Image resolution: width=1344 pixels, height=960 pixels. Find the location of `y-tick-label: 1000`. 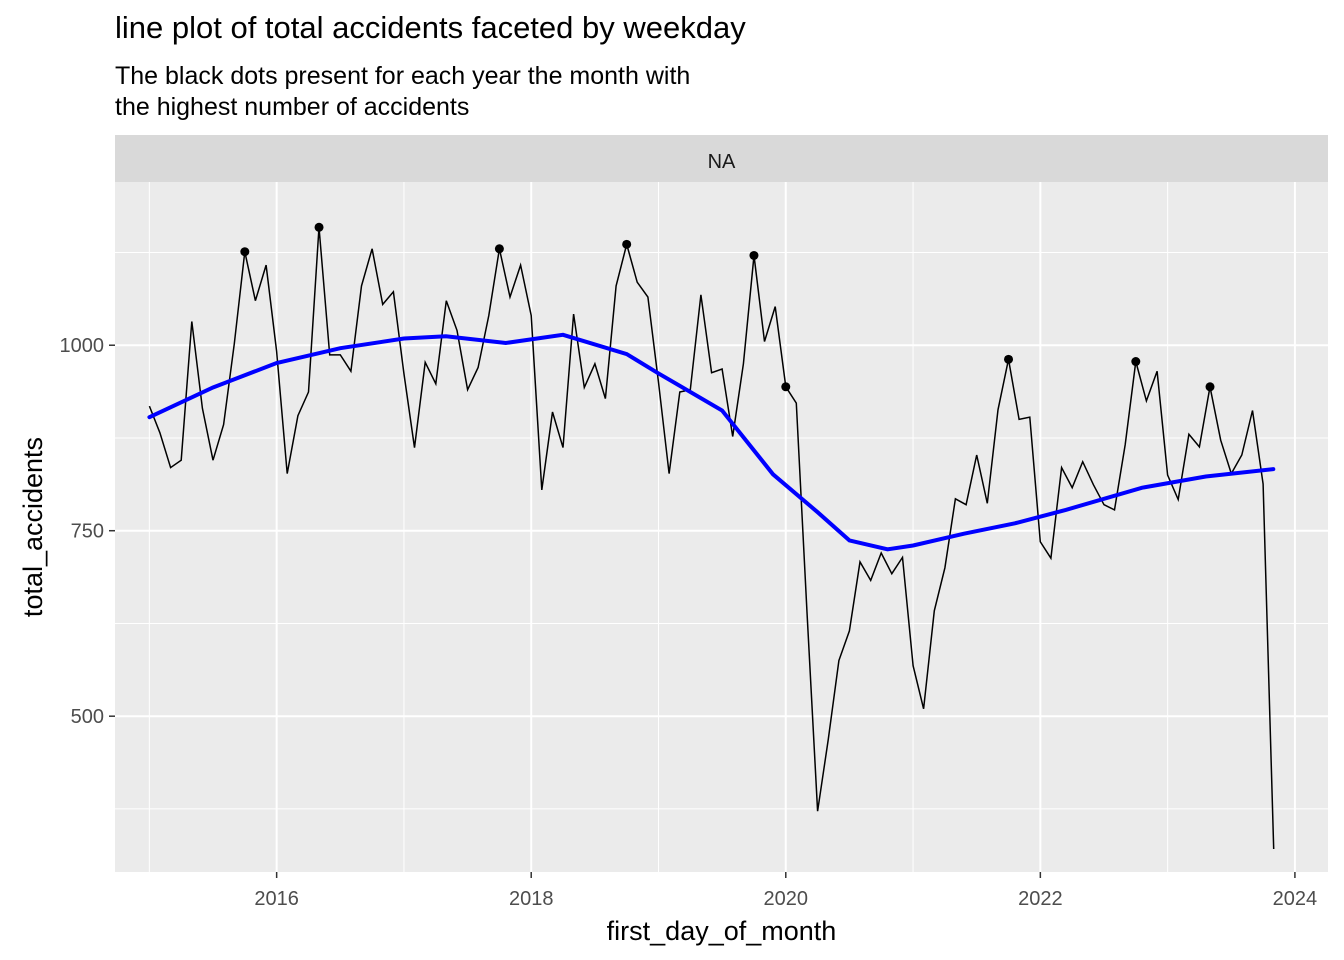

y-tick-label: 1000 is located at coordinates (82, 346).